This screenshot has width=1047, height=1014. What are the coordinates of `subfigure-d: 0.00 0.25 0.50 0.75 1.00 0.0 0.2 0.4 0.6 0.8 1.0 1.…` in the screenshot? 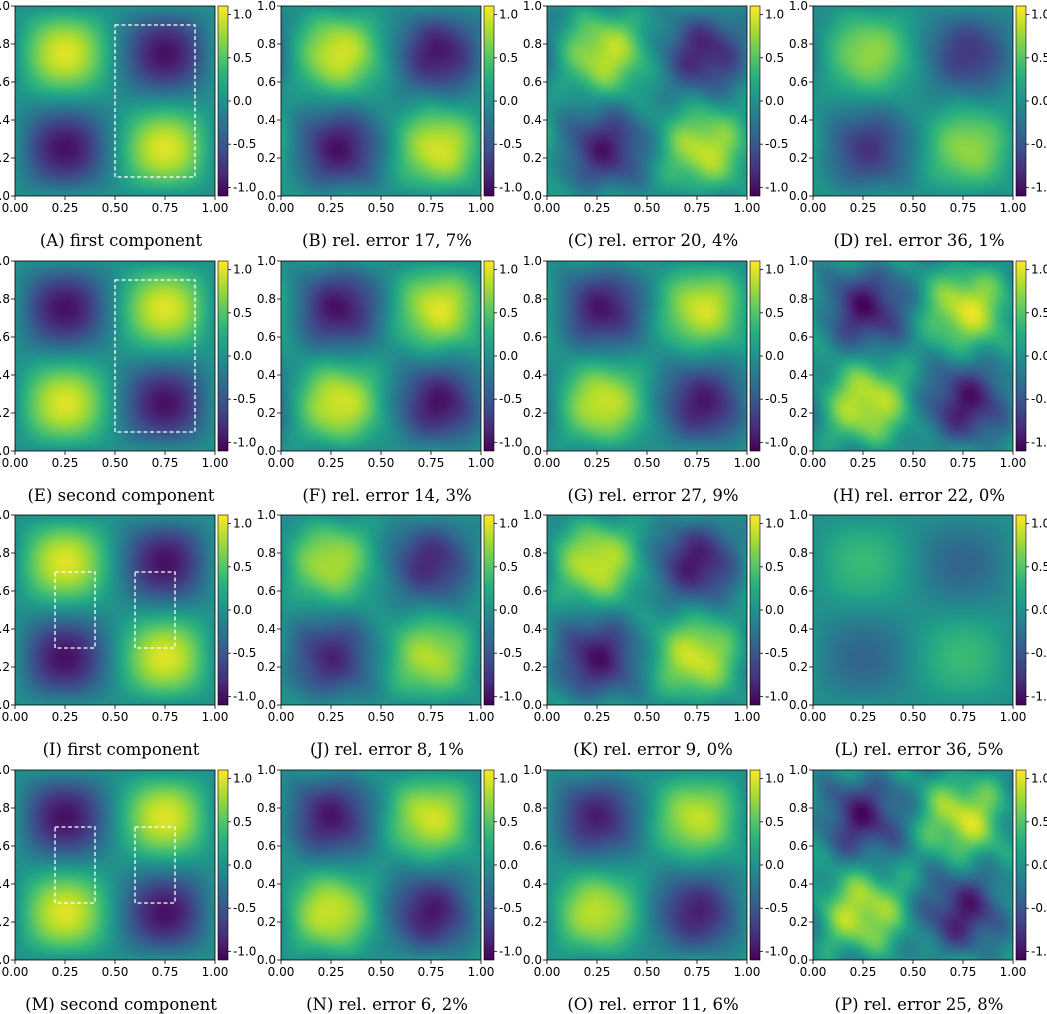 It's located at (918, 125).